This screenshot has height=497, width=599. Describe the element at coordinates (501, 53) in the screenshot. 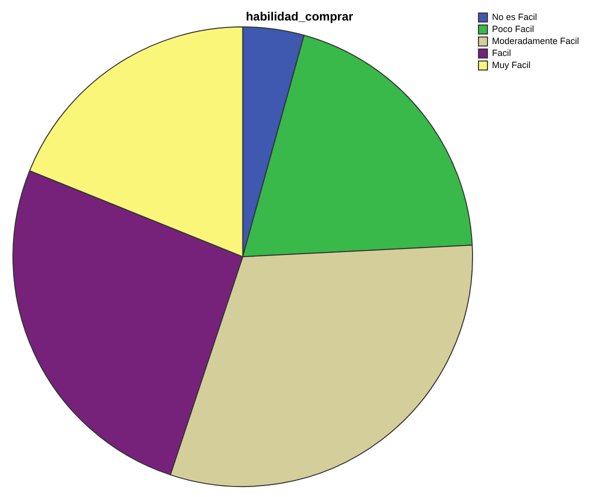

I see `legend-label: Facil` at that location.